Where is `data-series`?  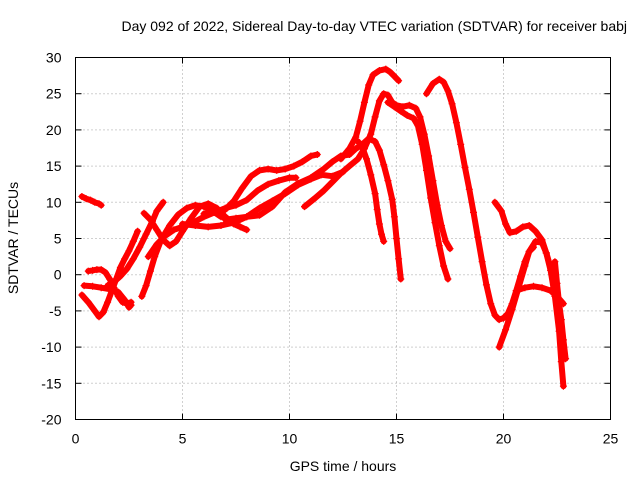 data-series is located at coordinates (418, 190).